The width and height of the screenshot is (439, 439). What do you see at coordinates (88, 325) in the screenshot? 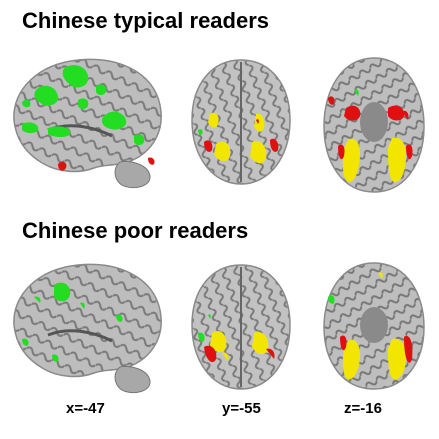
I see `sagittal-slice-poor` at bounding box center [88, 325].